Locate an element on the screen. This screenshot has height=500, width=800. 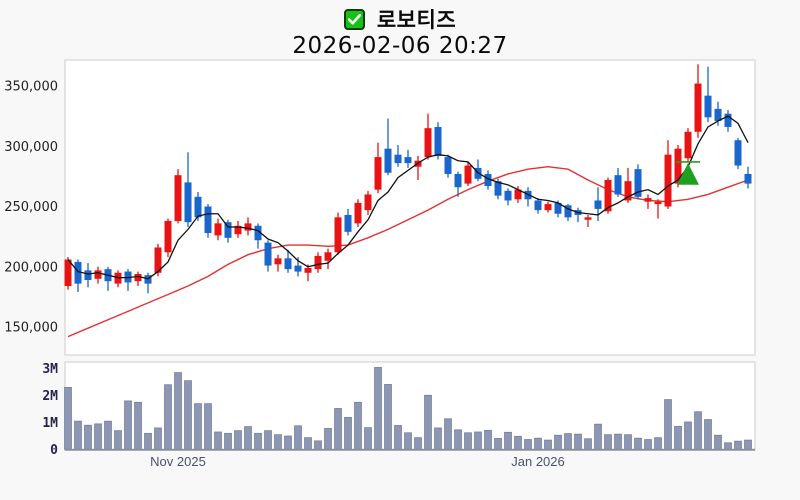
volume-tick-label: 2M is located at coordinates (50, 396).